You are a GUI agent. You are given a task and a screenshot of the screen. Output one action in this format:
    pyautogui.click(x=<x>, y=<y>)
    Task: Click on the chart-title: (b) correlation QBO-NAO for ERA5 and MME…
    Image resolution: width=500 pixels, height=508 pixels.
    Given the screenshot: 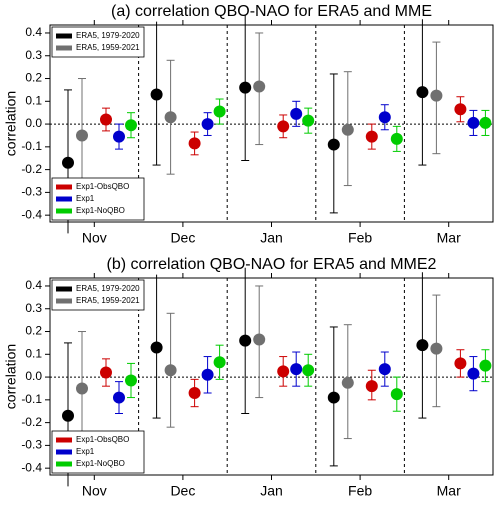 What is the action you would take?
    pyautogui.click(x=272, y=264)
    